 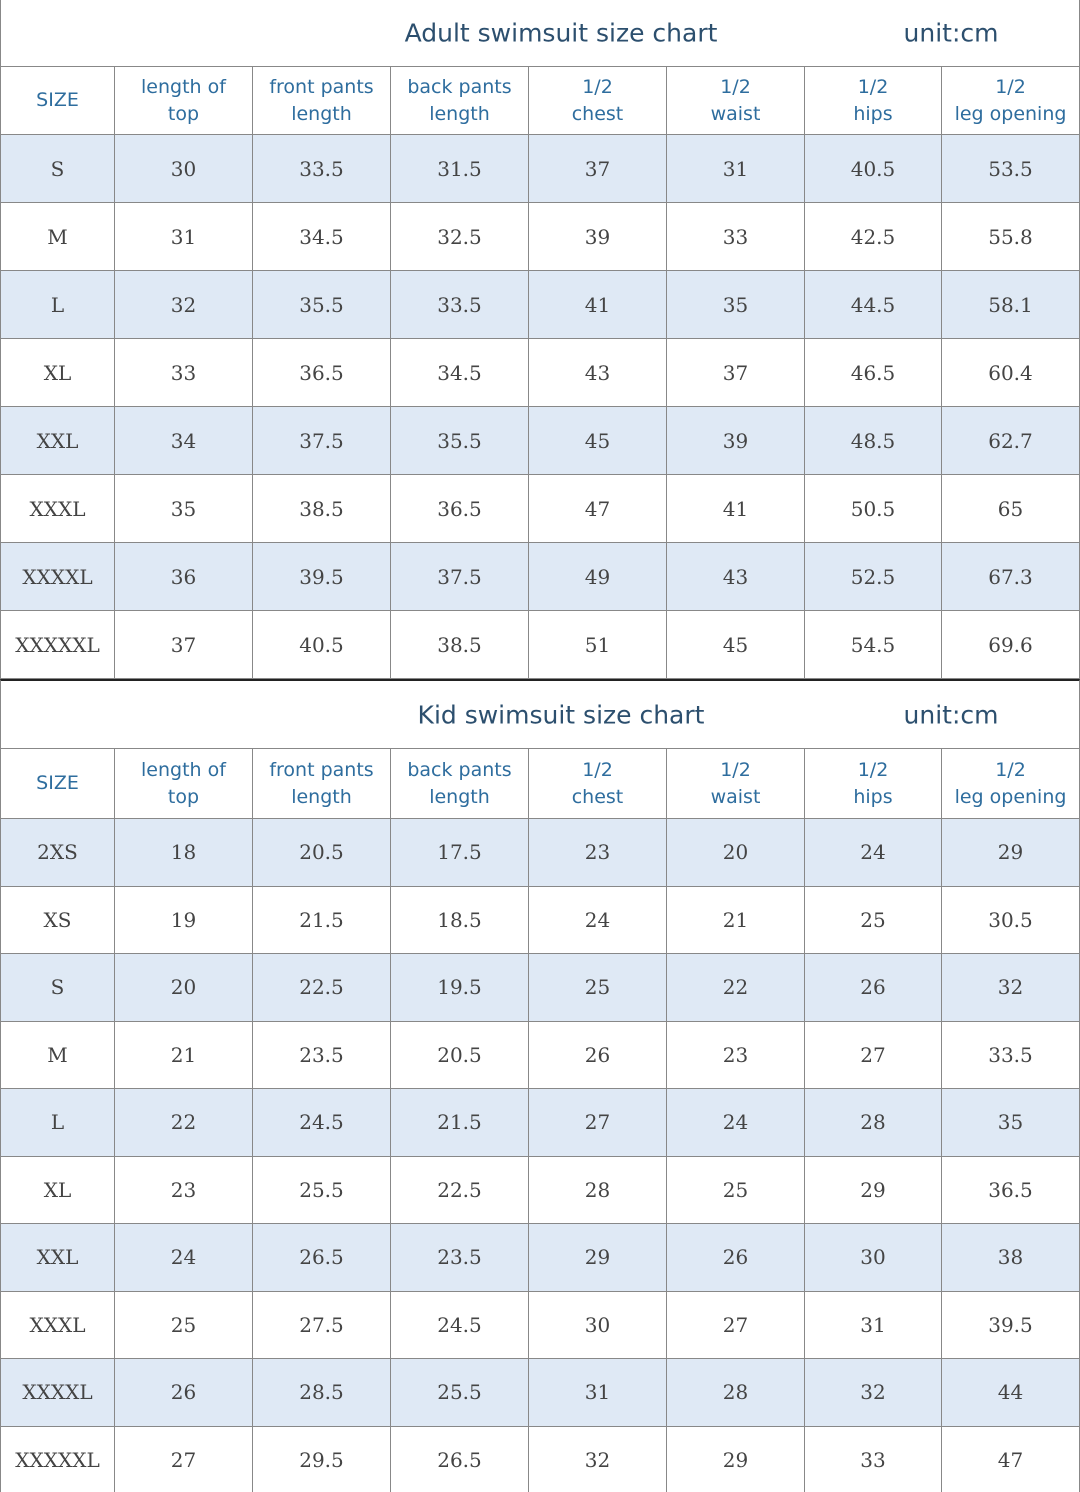 I want to click on cell: 46.5, so click(x=873, y=373).